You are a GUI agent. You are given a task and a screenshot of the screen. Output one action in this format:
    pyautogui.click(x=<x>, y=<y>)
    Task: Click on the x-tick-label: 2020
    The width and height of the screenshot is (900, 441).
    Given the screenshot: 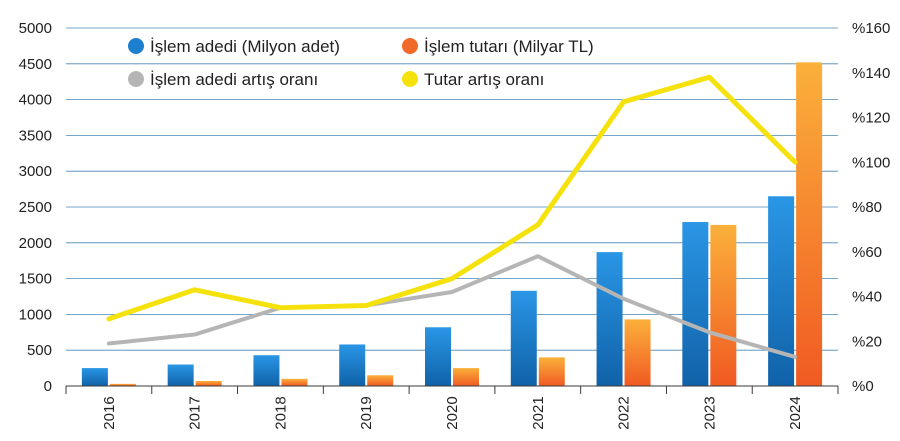 What is the action you would take?
    pyautogui.click(x=452, y=412)
    